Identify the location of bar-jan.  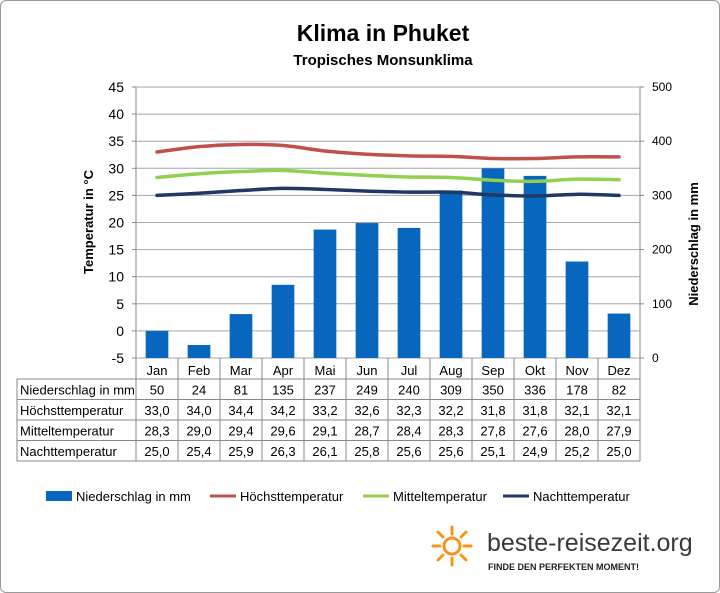
(157, 344).